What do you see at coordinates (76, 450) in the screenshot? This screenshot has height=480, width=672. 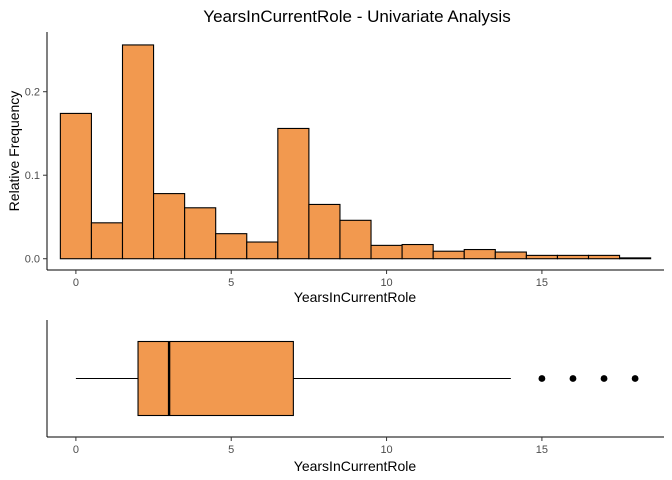 I see `boxplot-x-tick-label: 0` at bounding box center [76, 450].